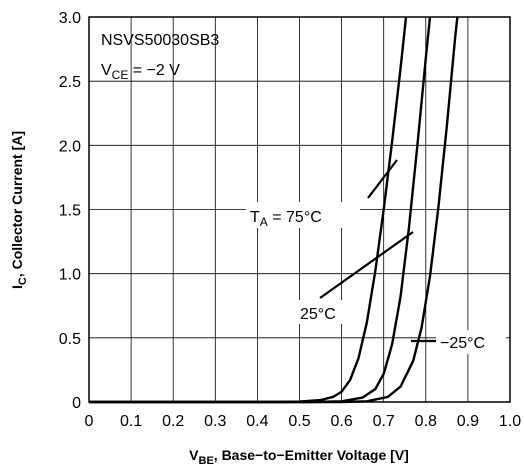 This screenshot has height=468, width=524. What do you see at coordinates (173, 421) in the screenshot?
I see `x-tick-label: 0.2` at bounding box center [173, 421].